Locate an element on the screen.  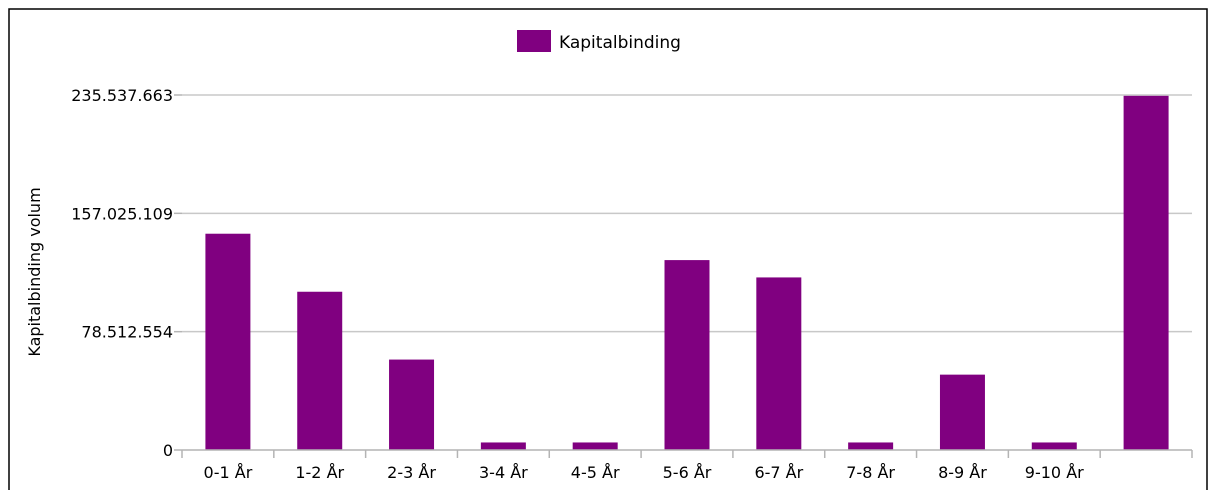
x-tick-label: 3-4 År is located at coordinates (503, 472).